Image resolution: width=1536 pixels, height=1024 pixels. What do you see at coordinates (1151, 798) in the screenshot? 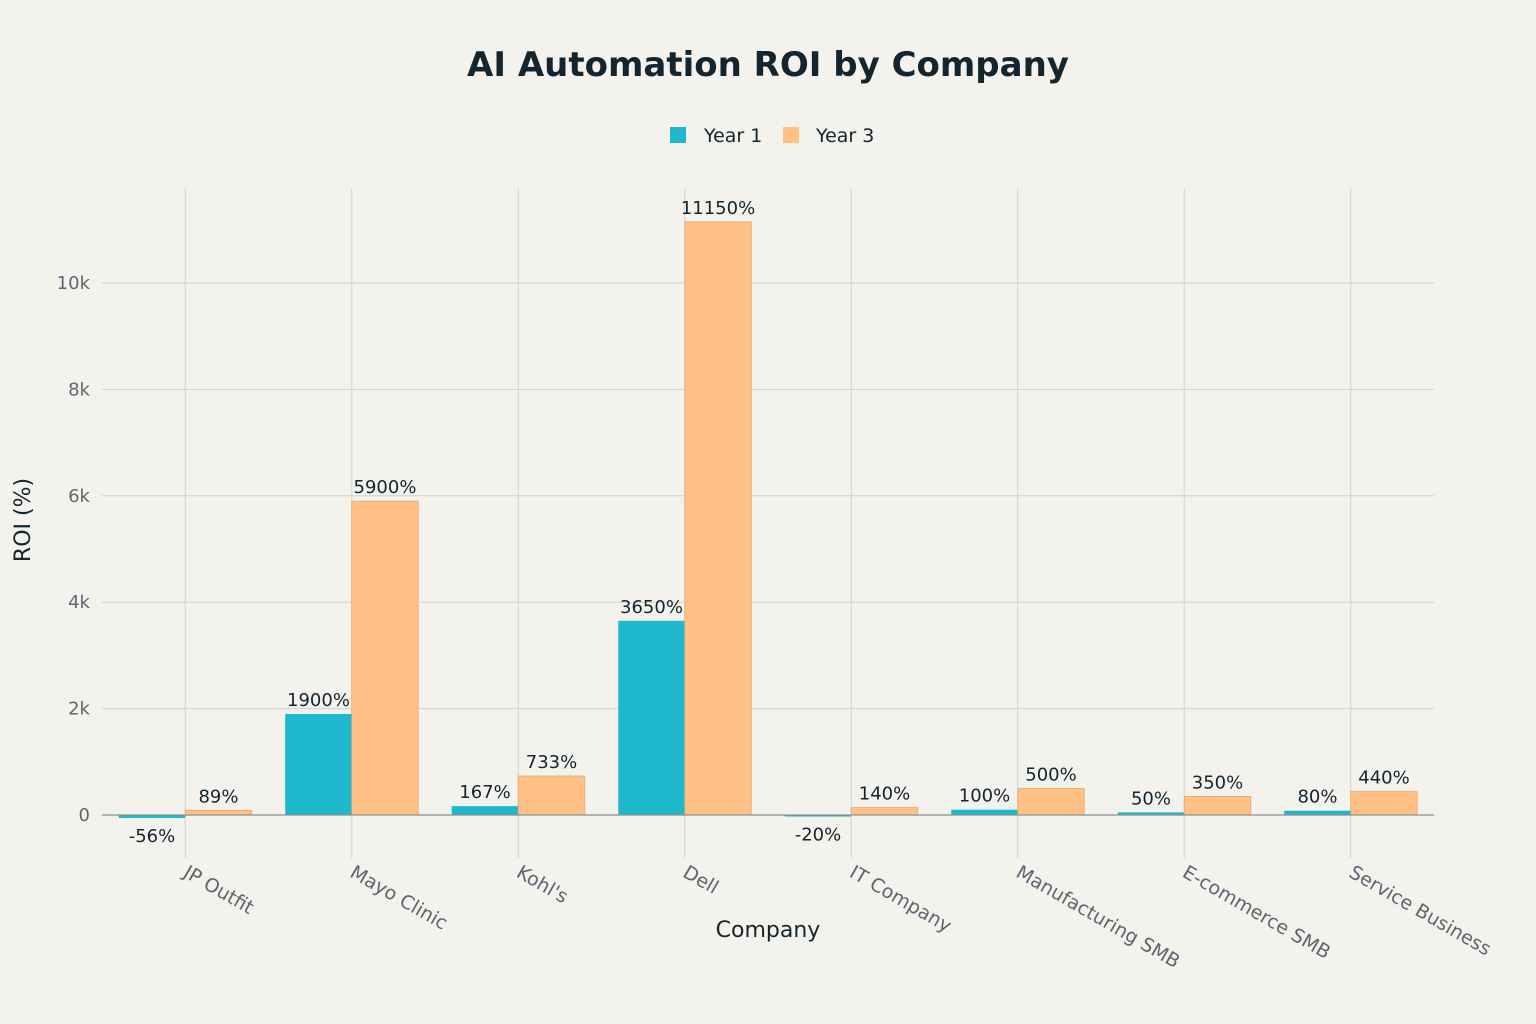
I see `data-label: 50%` at bounding box center [1151, 798].